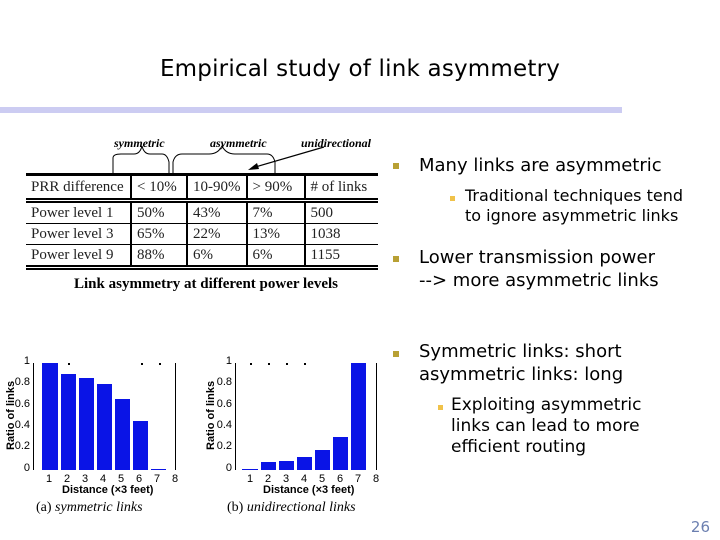 The height and width of the screenshot is (540, 720). Describe the element at coordinates (537, 257) in the screenshot. I see `bullet-line: Lower transmission power` at that location.